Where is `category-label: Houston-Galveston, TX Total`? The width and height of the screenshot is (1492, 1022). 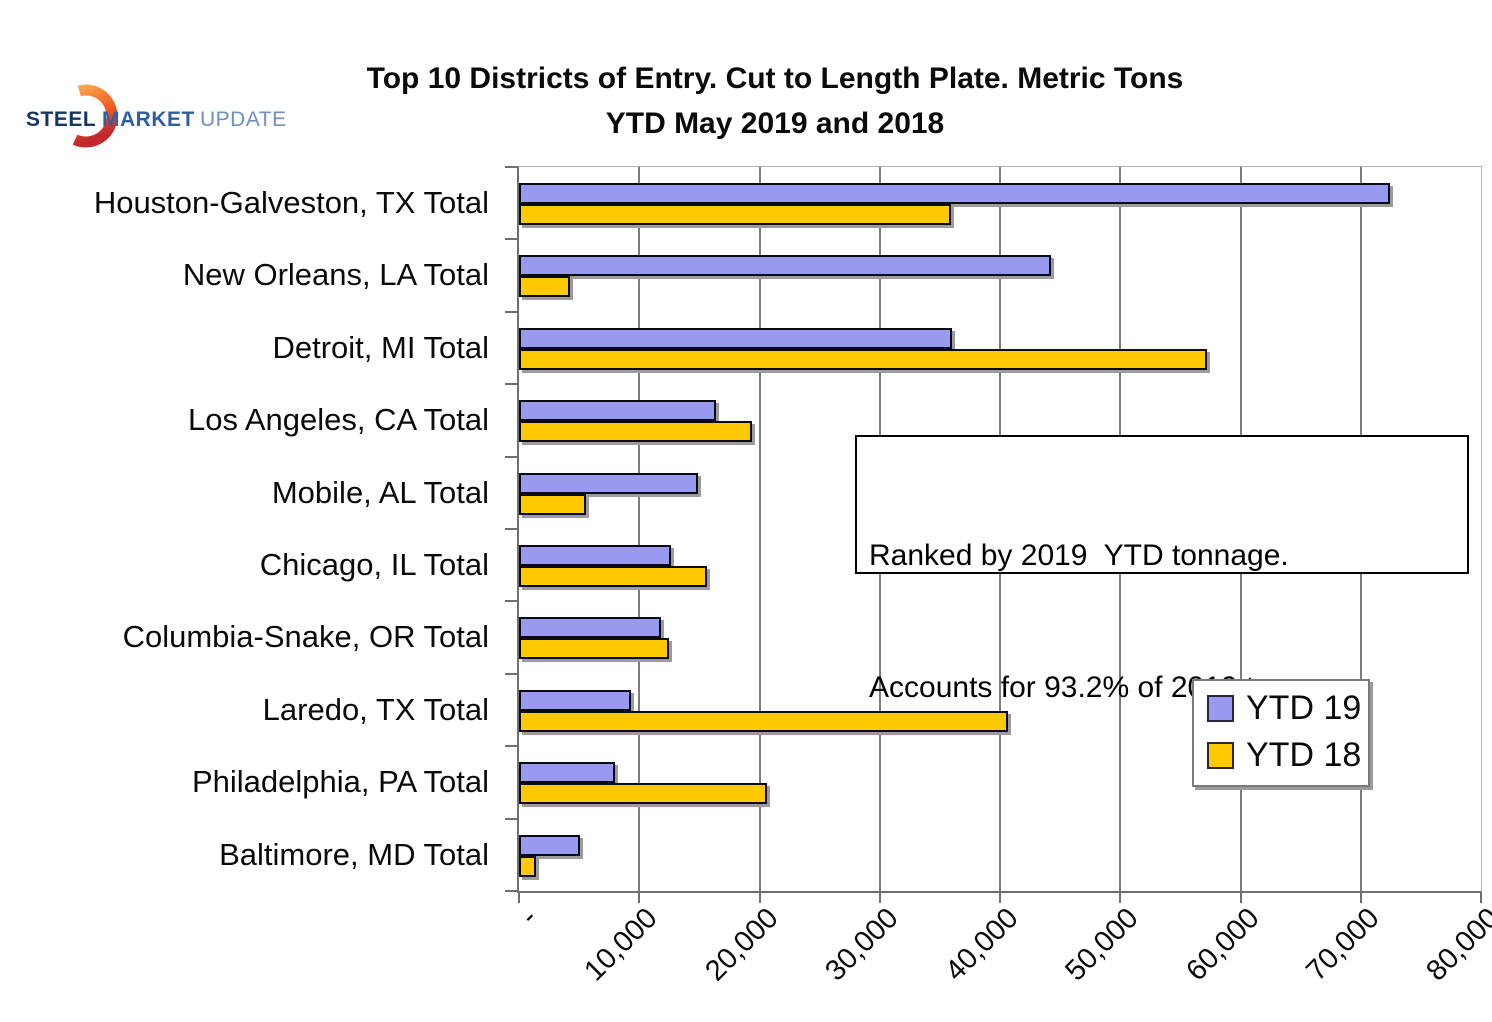
category-label: Houston-Galveston, TX Total is located at coordinates (291, 202).